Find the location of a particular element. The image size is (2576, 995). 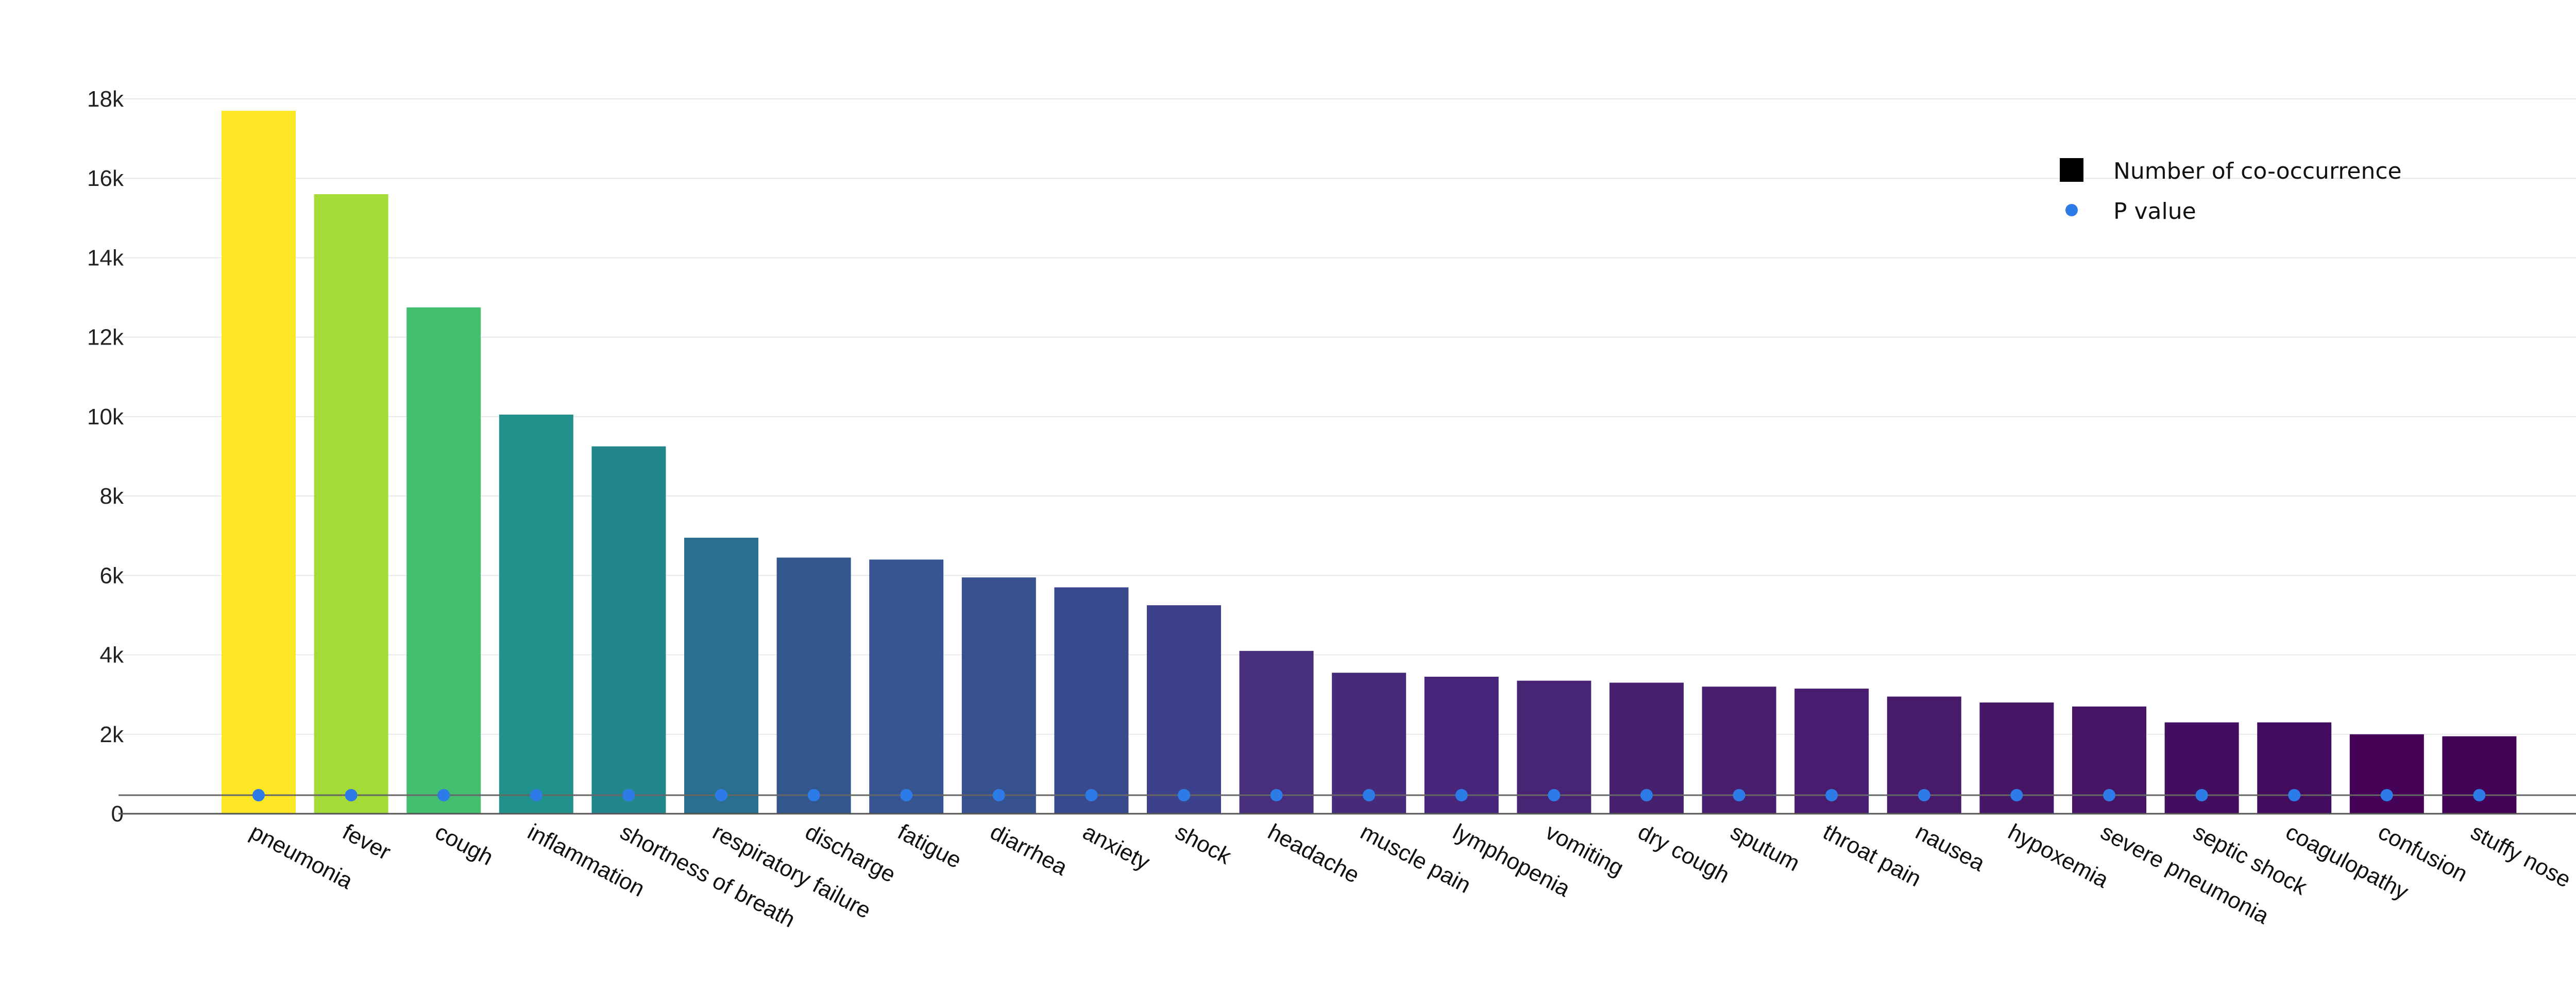

bar-discharge is located at coordinates (813, 685).